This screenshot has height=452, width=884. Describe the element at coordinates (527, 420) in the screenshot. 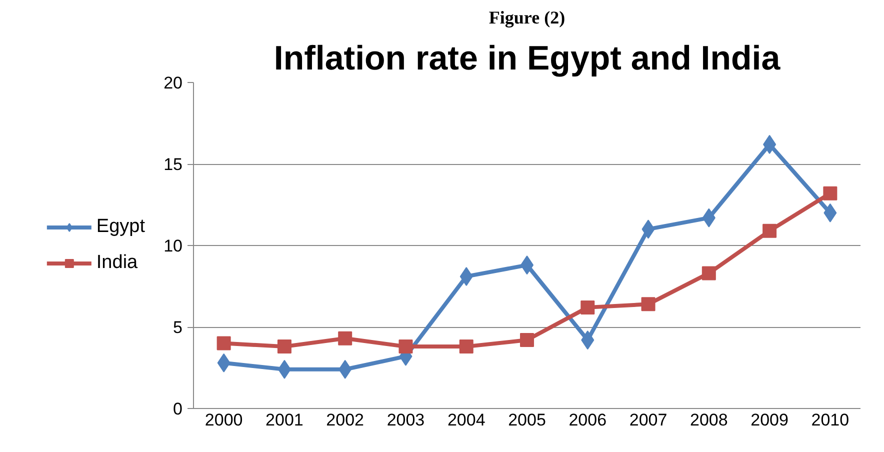

I see `x-tick-label: 2005` at that location.